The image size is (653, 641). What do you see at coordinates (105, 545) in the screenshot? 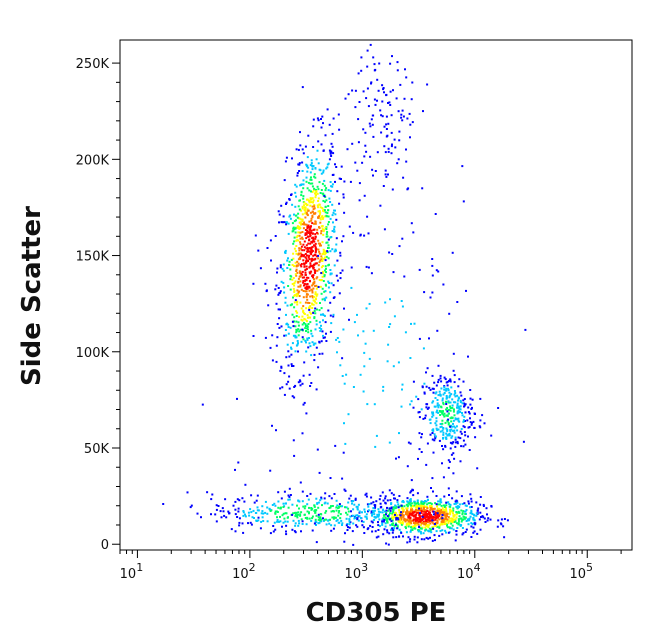
I see `y-tick-label: 0` at bounding box center [105, 545].